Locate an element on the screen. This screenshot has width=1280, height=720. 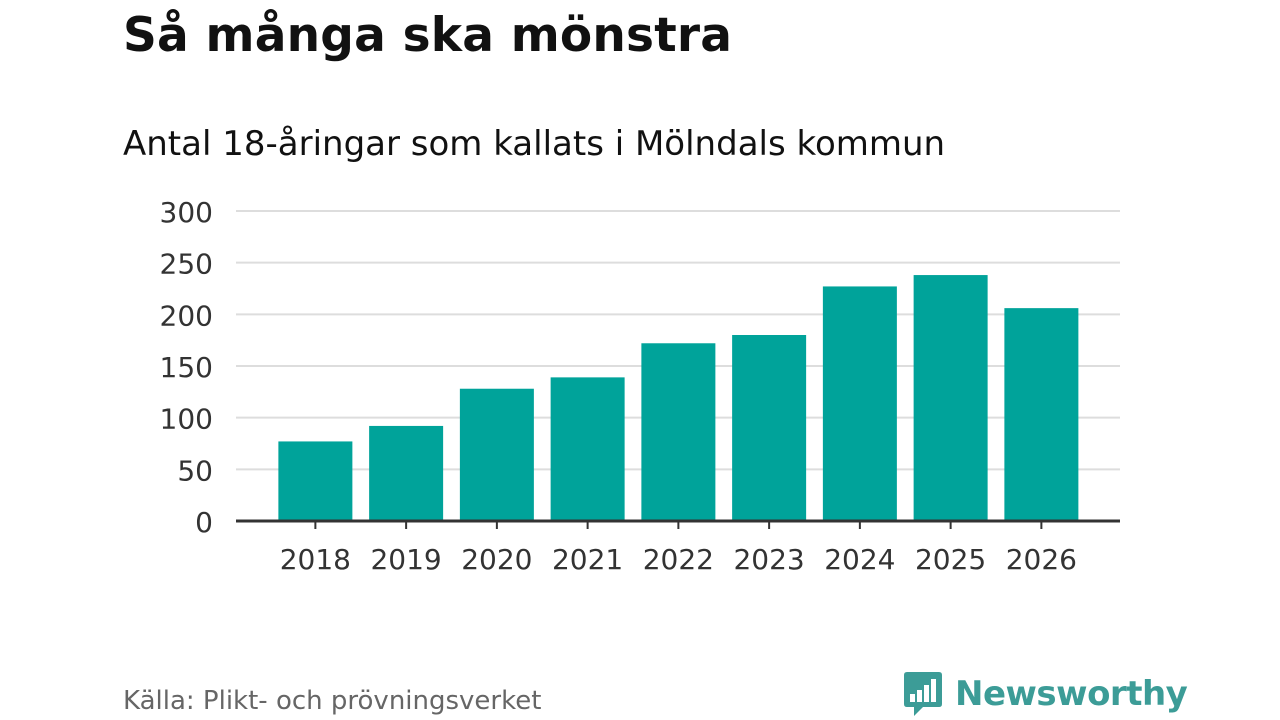
brand-name: Newsworthy is located at coordinates (1071, 694).